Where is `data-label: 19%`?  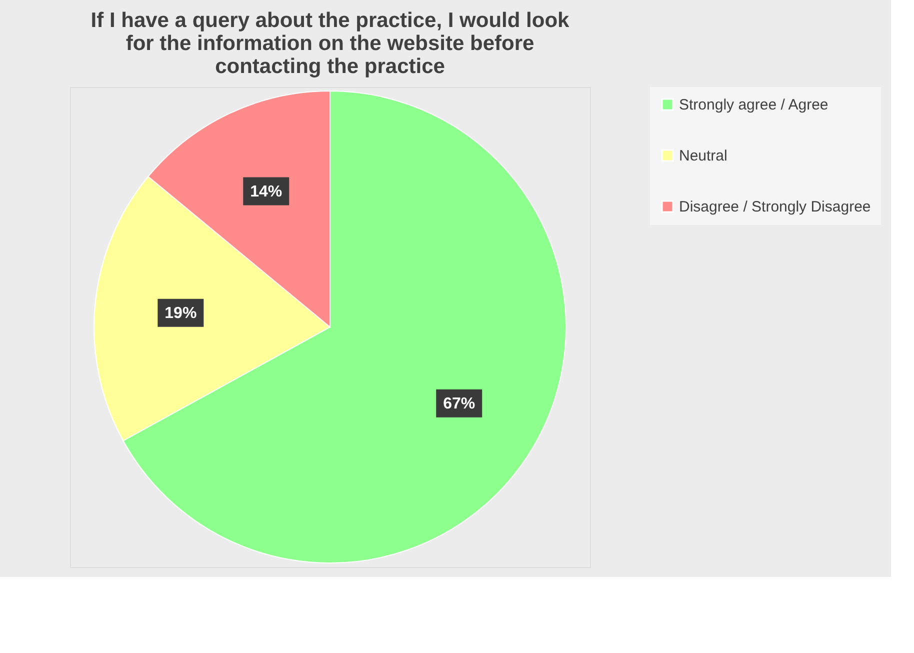 data-label: 19% is located at coordinates (180, 313).